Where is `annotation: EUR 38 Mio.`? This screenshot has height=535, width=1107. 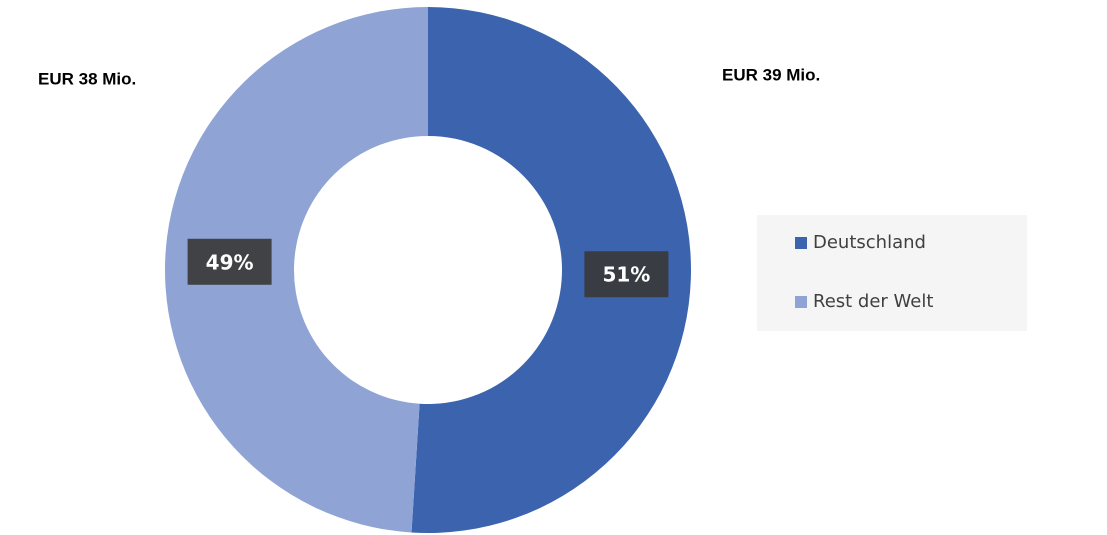
annotation: EUR 38 Mio. is located at coordinates (87, 78).